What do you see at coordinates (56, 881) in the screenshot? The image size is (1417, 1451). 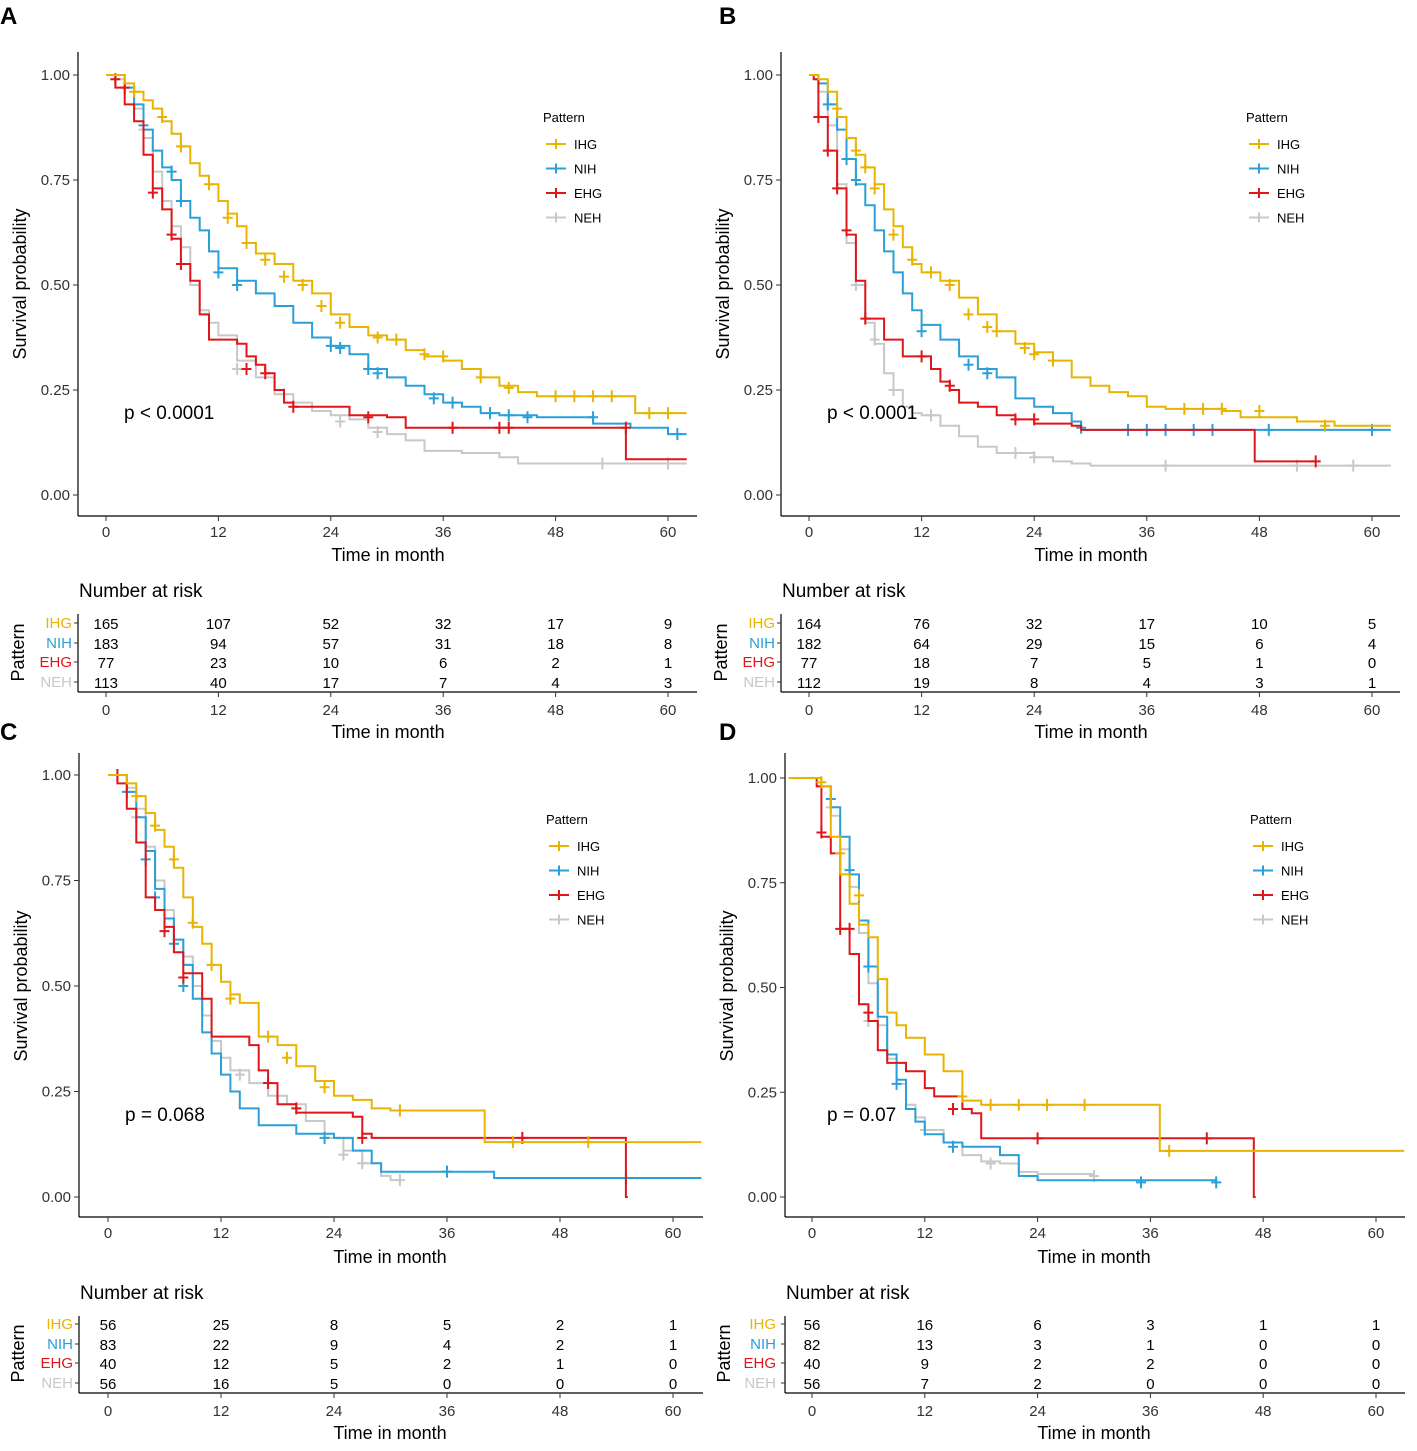 I see `y-tick-label: 0.75` at bounding box center [56, 881].